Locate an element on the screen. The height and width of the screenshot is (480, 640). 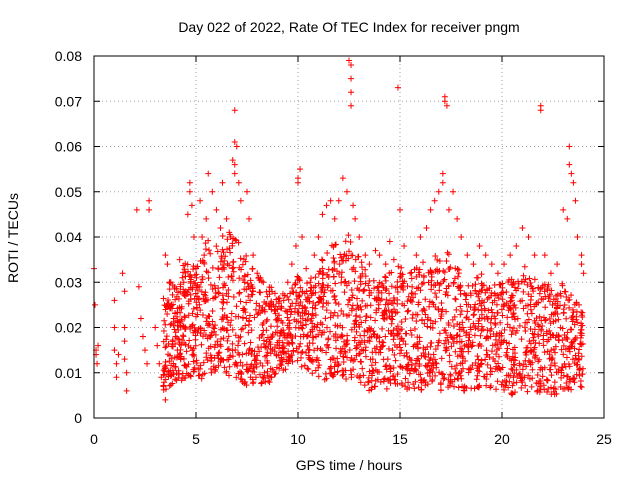
y-tick-label: 0.06 is located at coordinates (68, 147).